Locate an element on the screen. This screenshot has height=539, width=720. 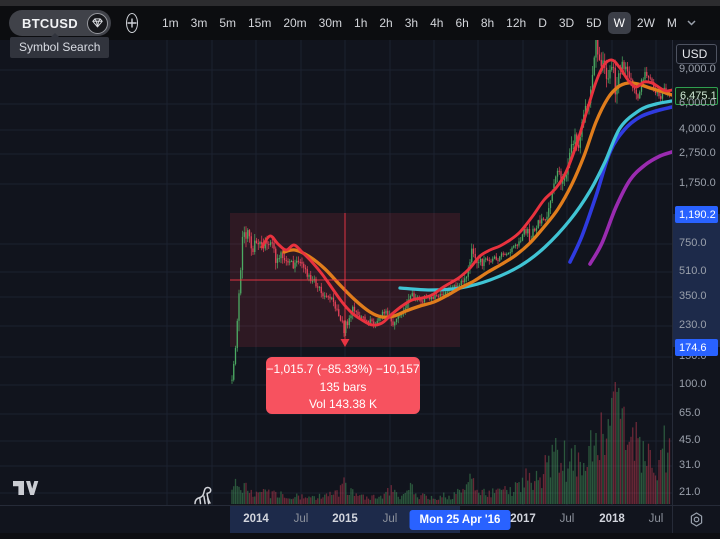
last-price-value: 6,475.1 is located at coordinates (698, 96).